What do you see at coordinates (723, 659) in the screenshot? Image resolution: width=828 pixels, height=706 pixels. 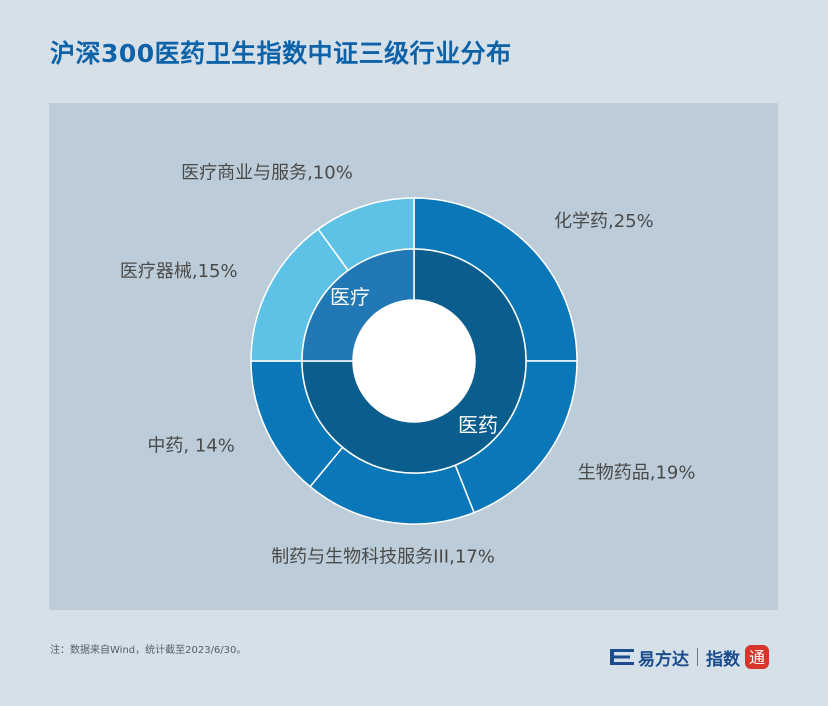 I see `brand-sub: 指数` at bounding box center [723, 659].